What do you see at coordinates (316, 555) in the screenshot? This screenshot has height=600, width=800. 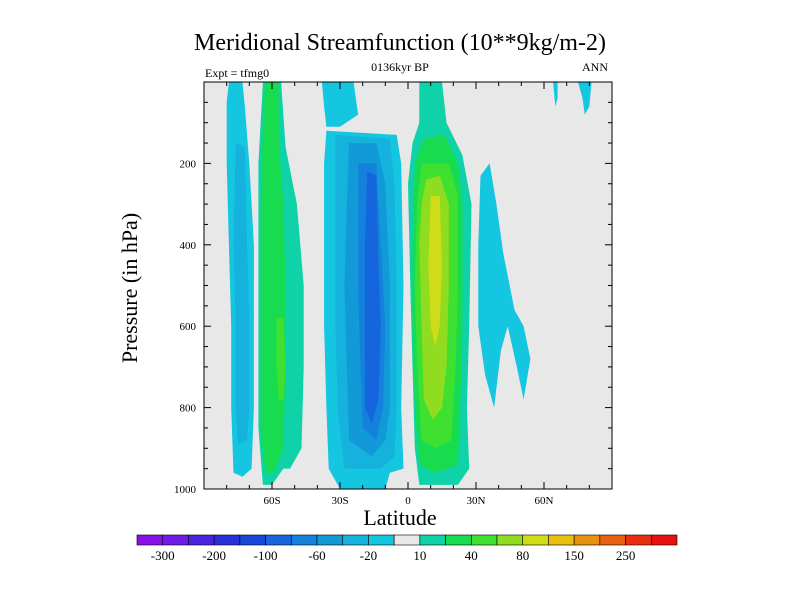 I see `colorbar-label: -60` at bounding box center [316, 555].